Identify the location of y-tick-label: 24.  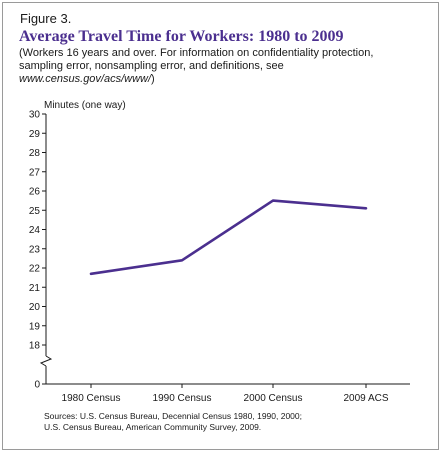
(35, 230).